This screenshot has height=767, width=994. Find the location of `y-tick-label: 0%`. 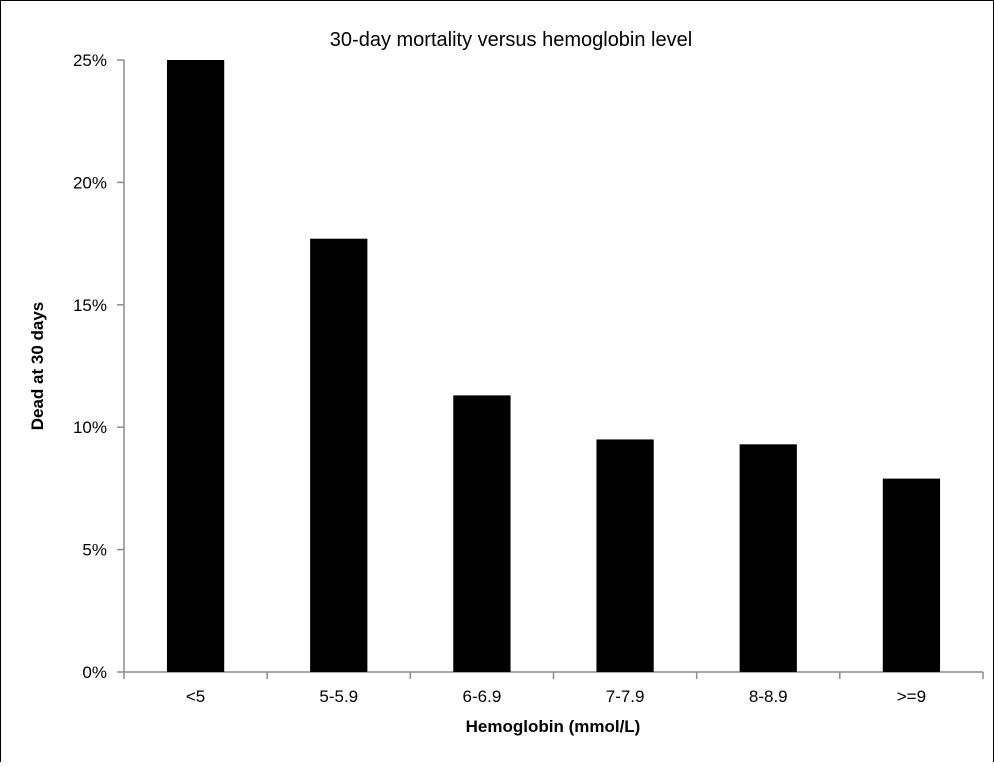

y-tick-label: 0% is located at coordinates (94, 672).